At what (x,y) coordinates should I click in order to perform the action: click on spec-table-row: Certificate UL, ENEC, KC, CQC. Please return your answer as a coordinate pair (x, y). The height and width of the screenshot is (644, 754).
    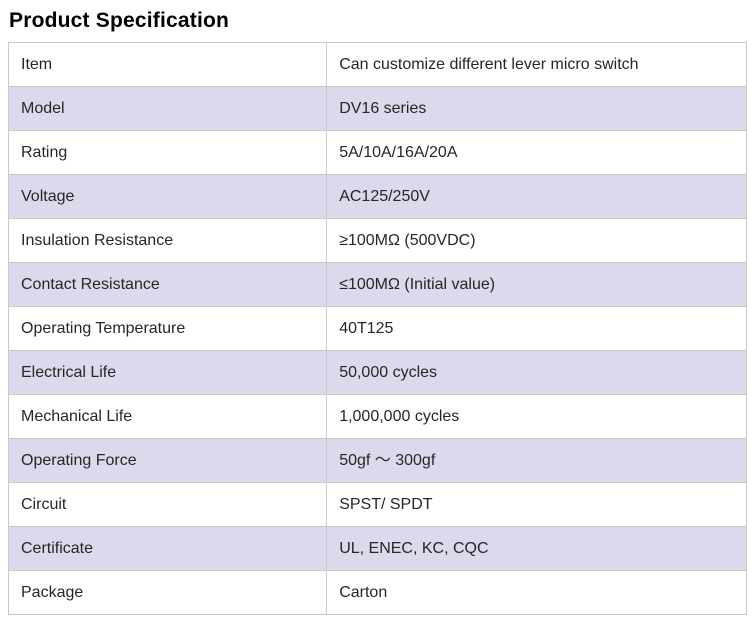
    Looking at the image, I should click on (377, 549).